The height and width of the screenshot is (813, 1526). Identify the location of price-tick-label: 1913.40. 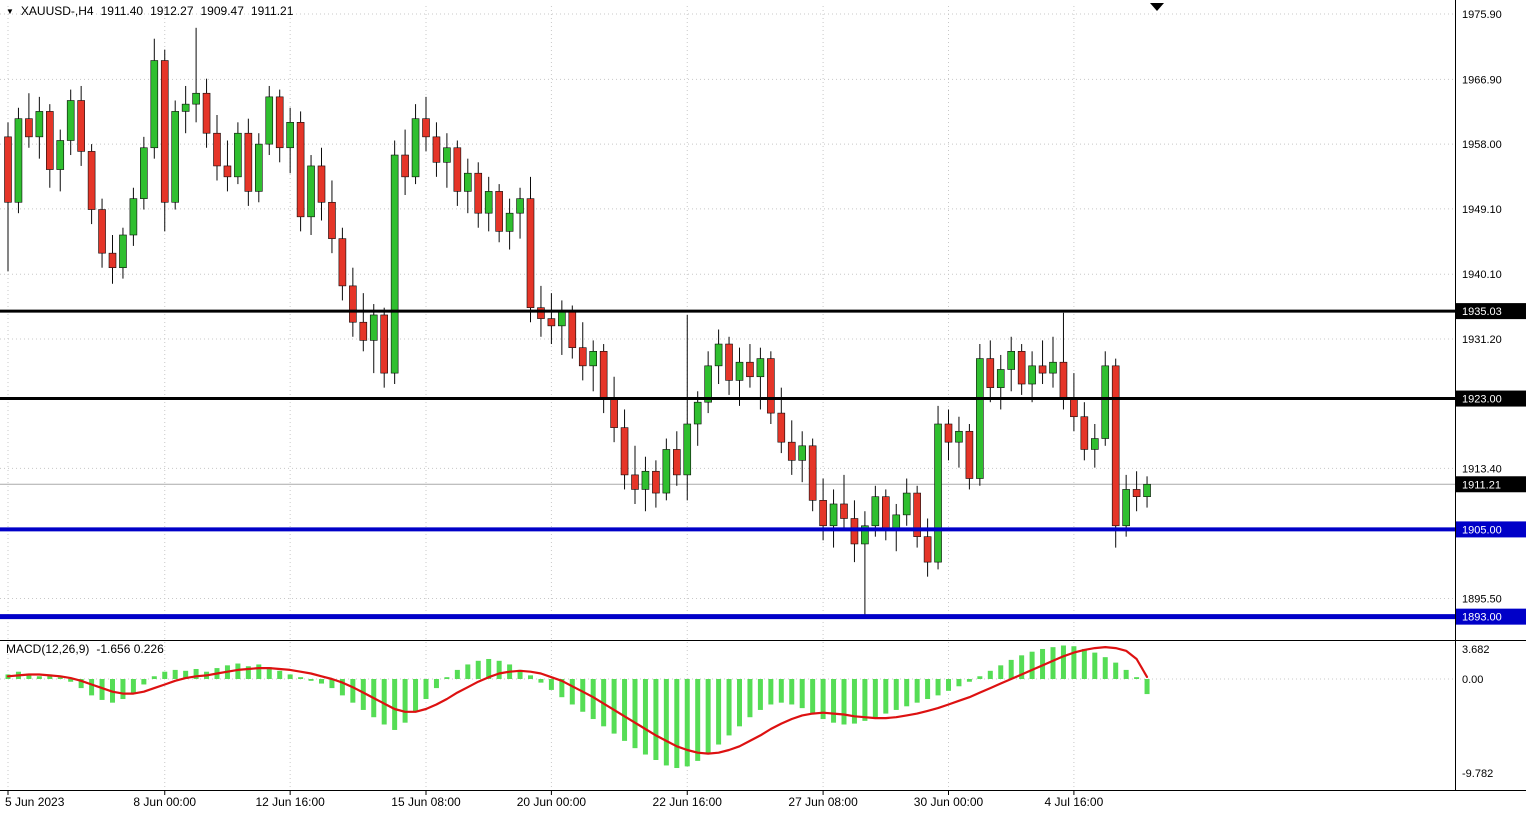
(1482, 469).